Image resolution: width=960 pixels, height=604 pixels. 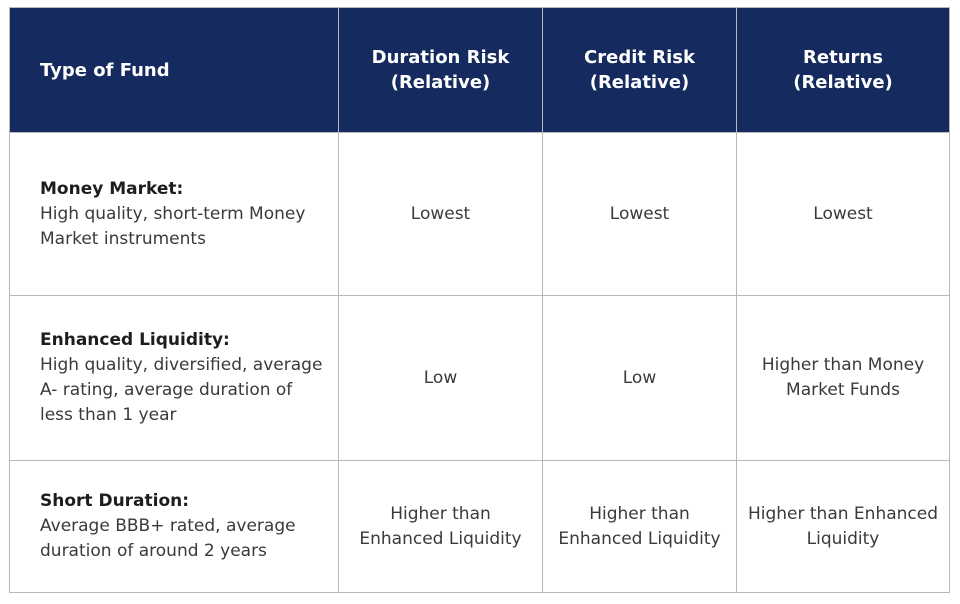 What do you see at coordinates (440, 82) in the screenshot?
I see `header-duration-risk-line2: (Relative)` at bounding box center [440, 82].